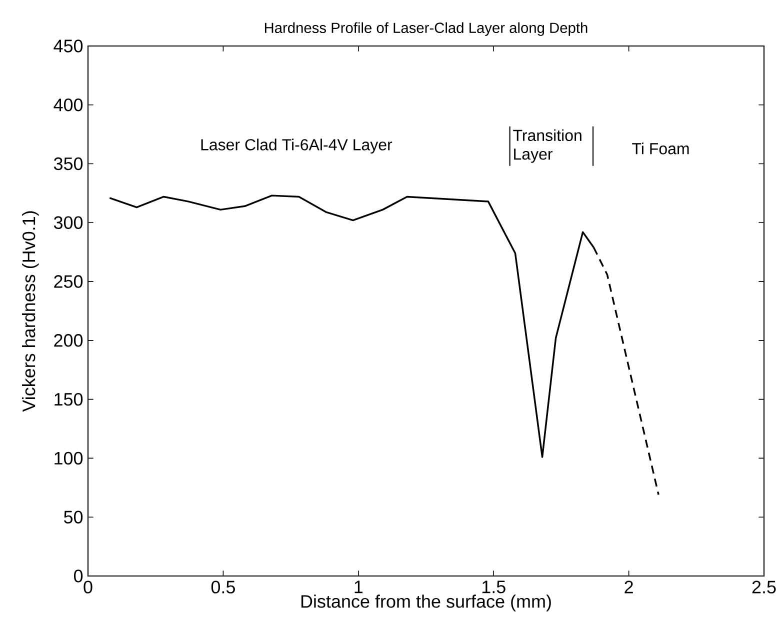  I want to click on y-tick-label: 0, so click(78, 576).